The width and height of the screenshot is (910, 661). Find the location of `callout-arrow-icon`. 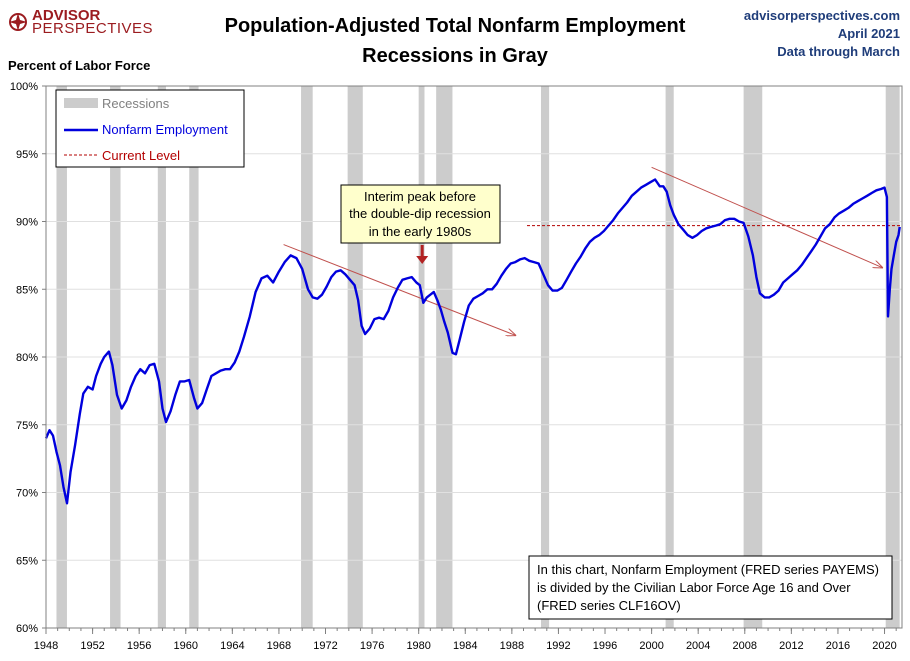

callout-arrow-icon is located at coordinates (422, 254).